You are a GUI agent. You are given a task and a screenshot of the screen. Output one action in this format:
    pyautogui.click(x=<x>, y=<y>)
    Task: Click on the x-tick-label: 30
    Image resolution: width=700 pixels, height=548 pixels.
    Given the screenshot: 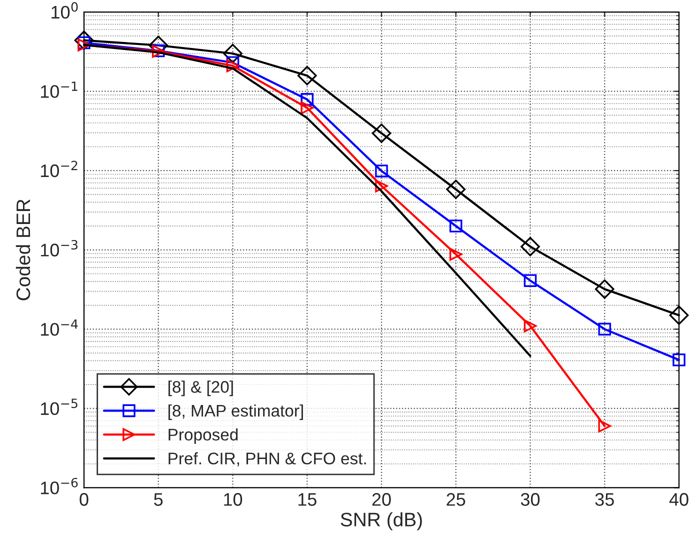 What is the action you would take?
    pyautogui.click(x=530, y=499)
    